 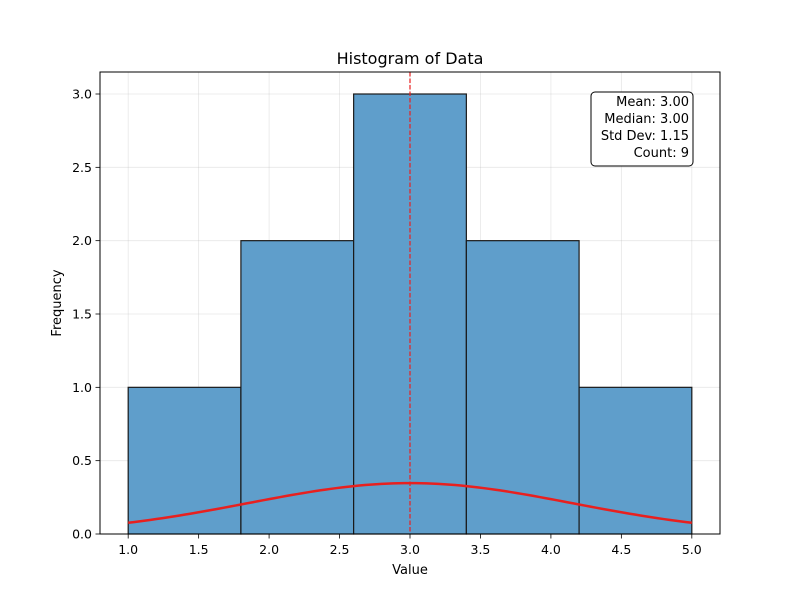 What do you see at coordinates (410, 570) in the screenshot?
I see `x-axis-label: Value` at bounding box center [410, 570].